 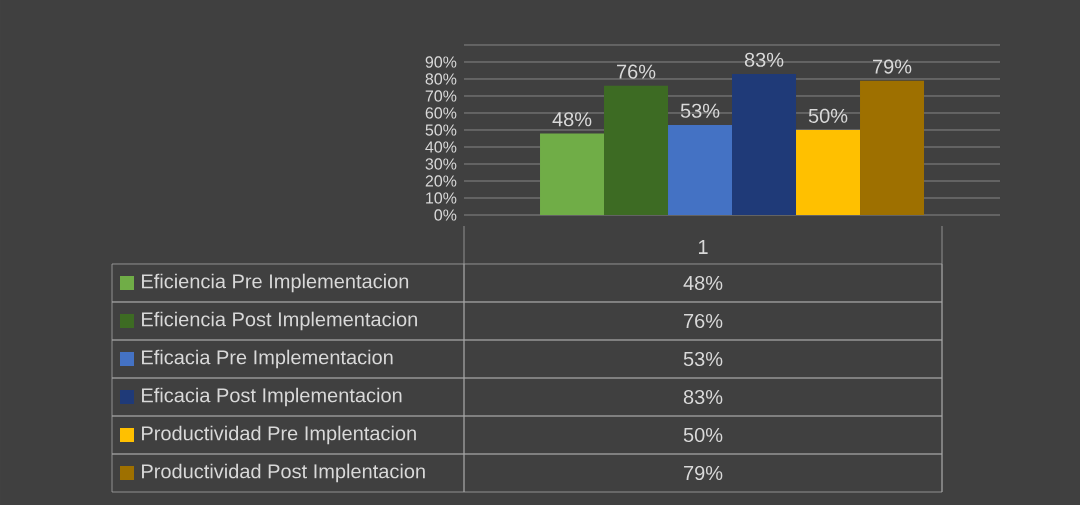 What do you see at coordinates (441, 79) in the screenshot?
I see `y-tick-label: 80%` at bounding box center [441, 79].